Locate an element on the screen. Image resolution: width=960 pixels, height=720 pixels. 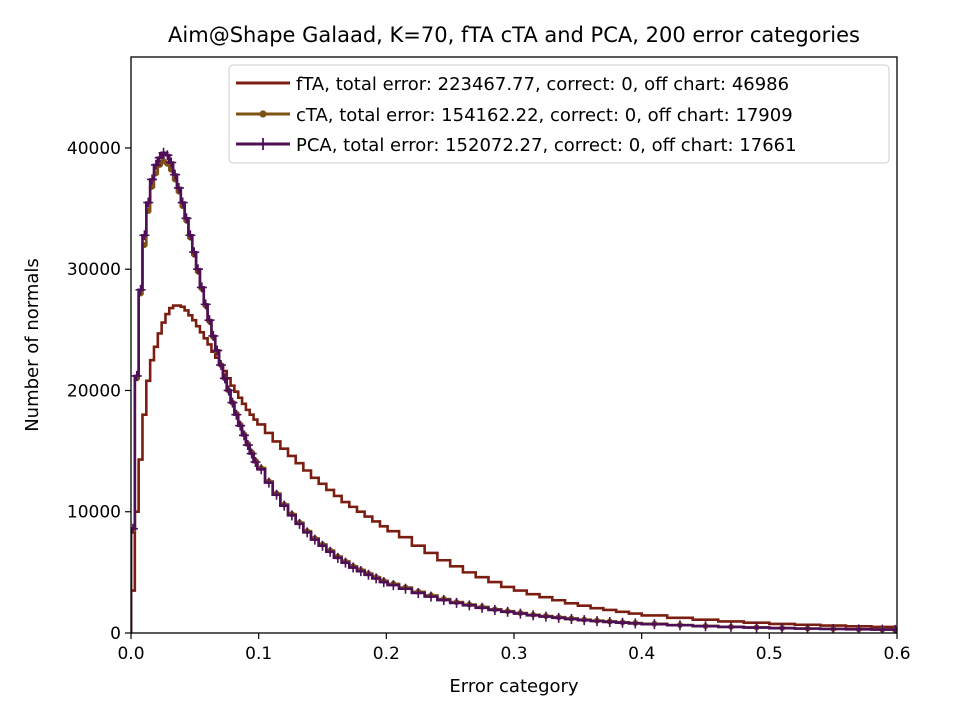
y-axis-label: Number of normals is located at coordinates (32, 345).